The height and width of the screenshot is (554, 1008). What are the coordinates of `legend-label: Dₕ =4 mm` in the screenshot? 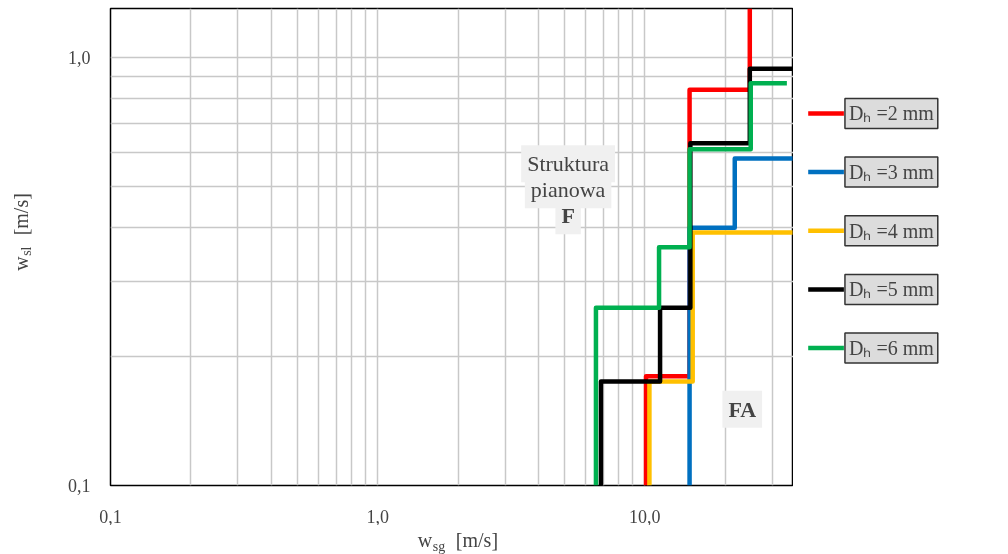 It's located at (891, 230).